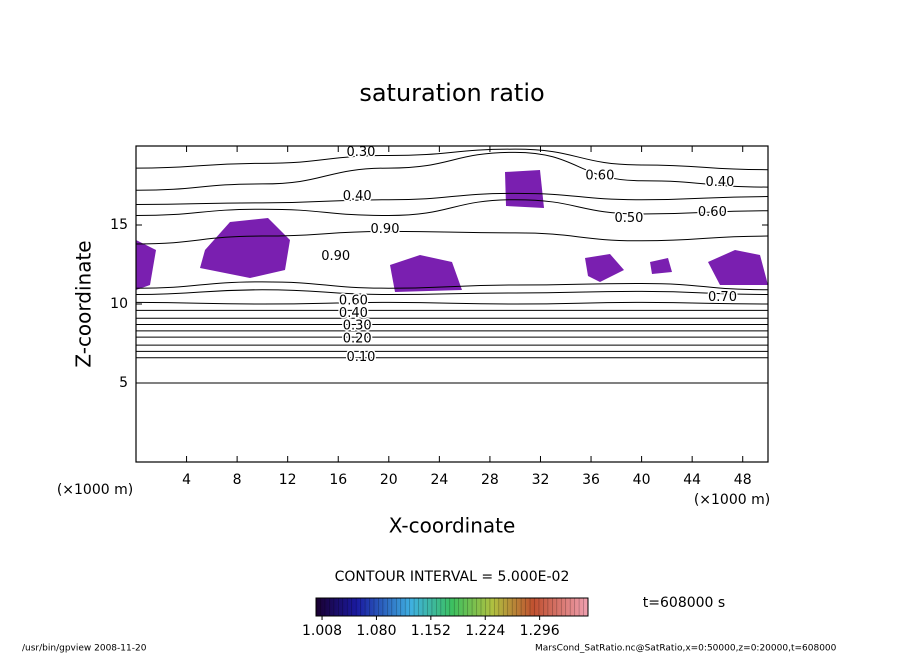 The width and height of the screenshot is (904, 654). What do you see at coordinates (338, 480) in the screenshot?
I see `x-tick-label: 16` at bounding box center [338, 480].